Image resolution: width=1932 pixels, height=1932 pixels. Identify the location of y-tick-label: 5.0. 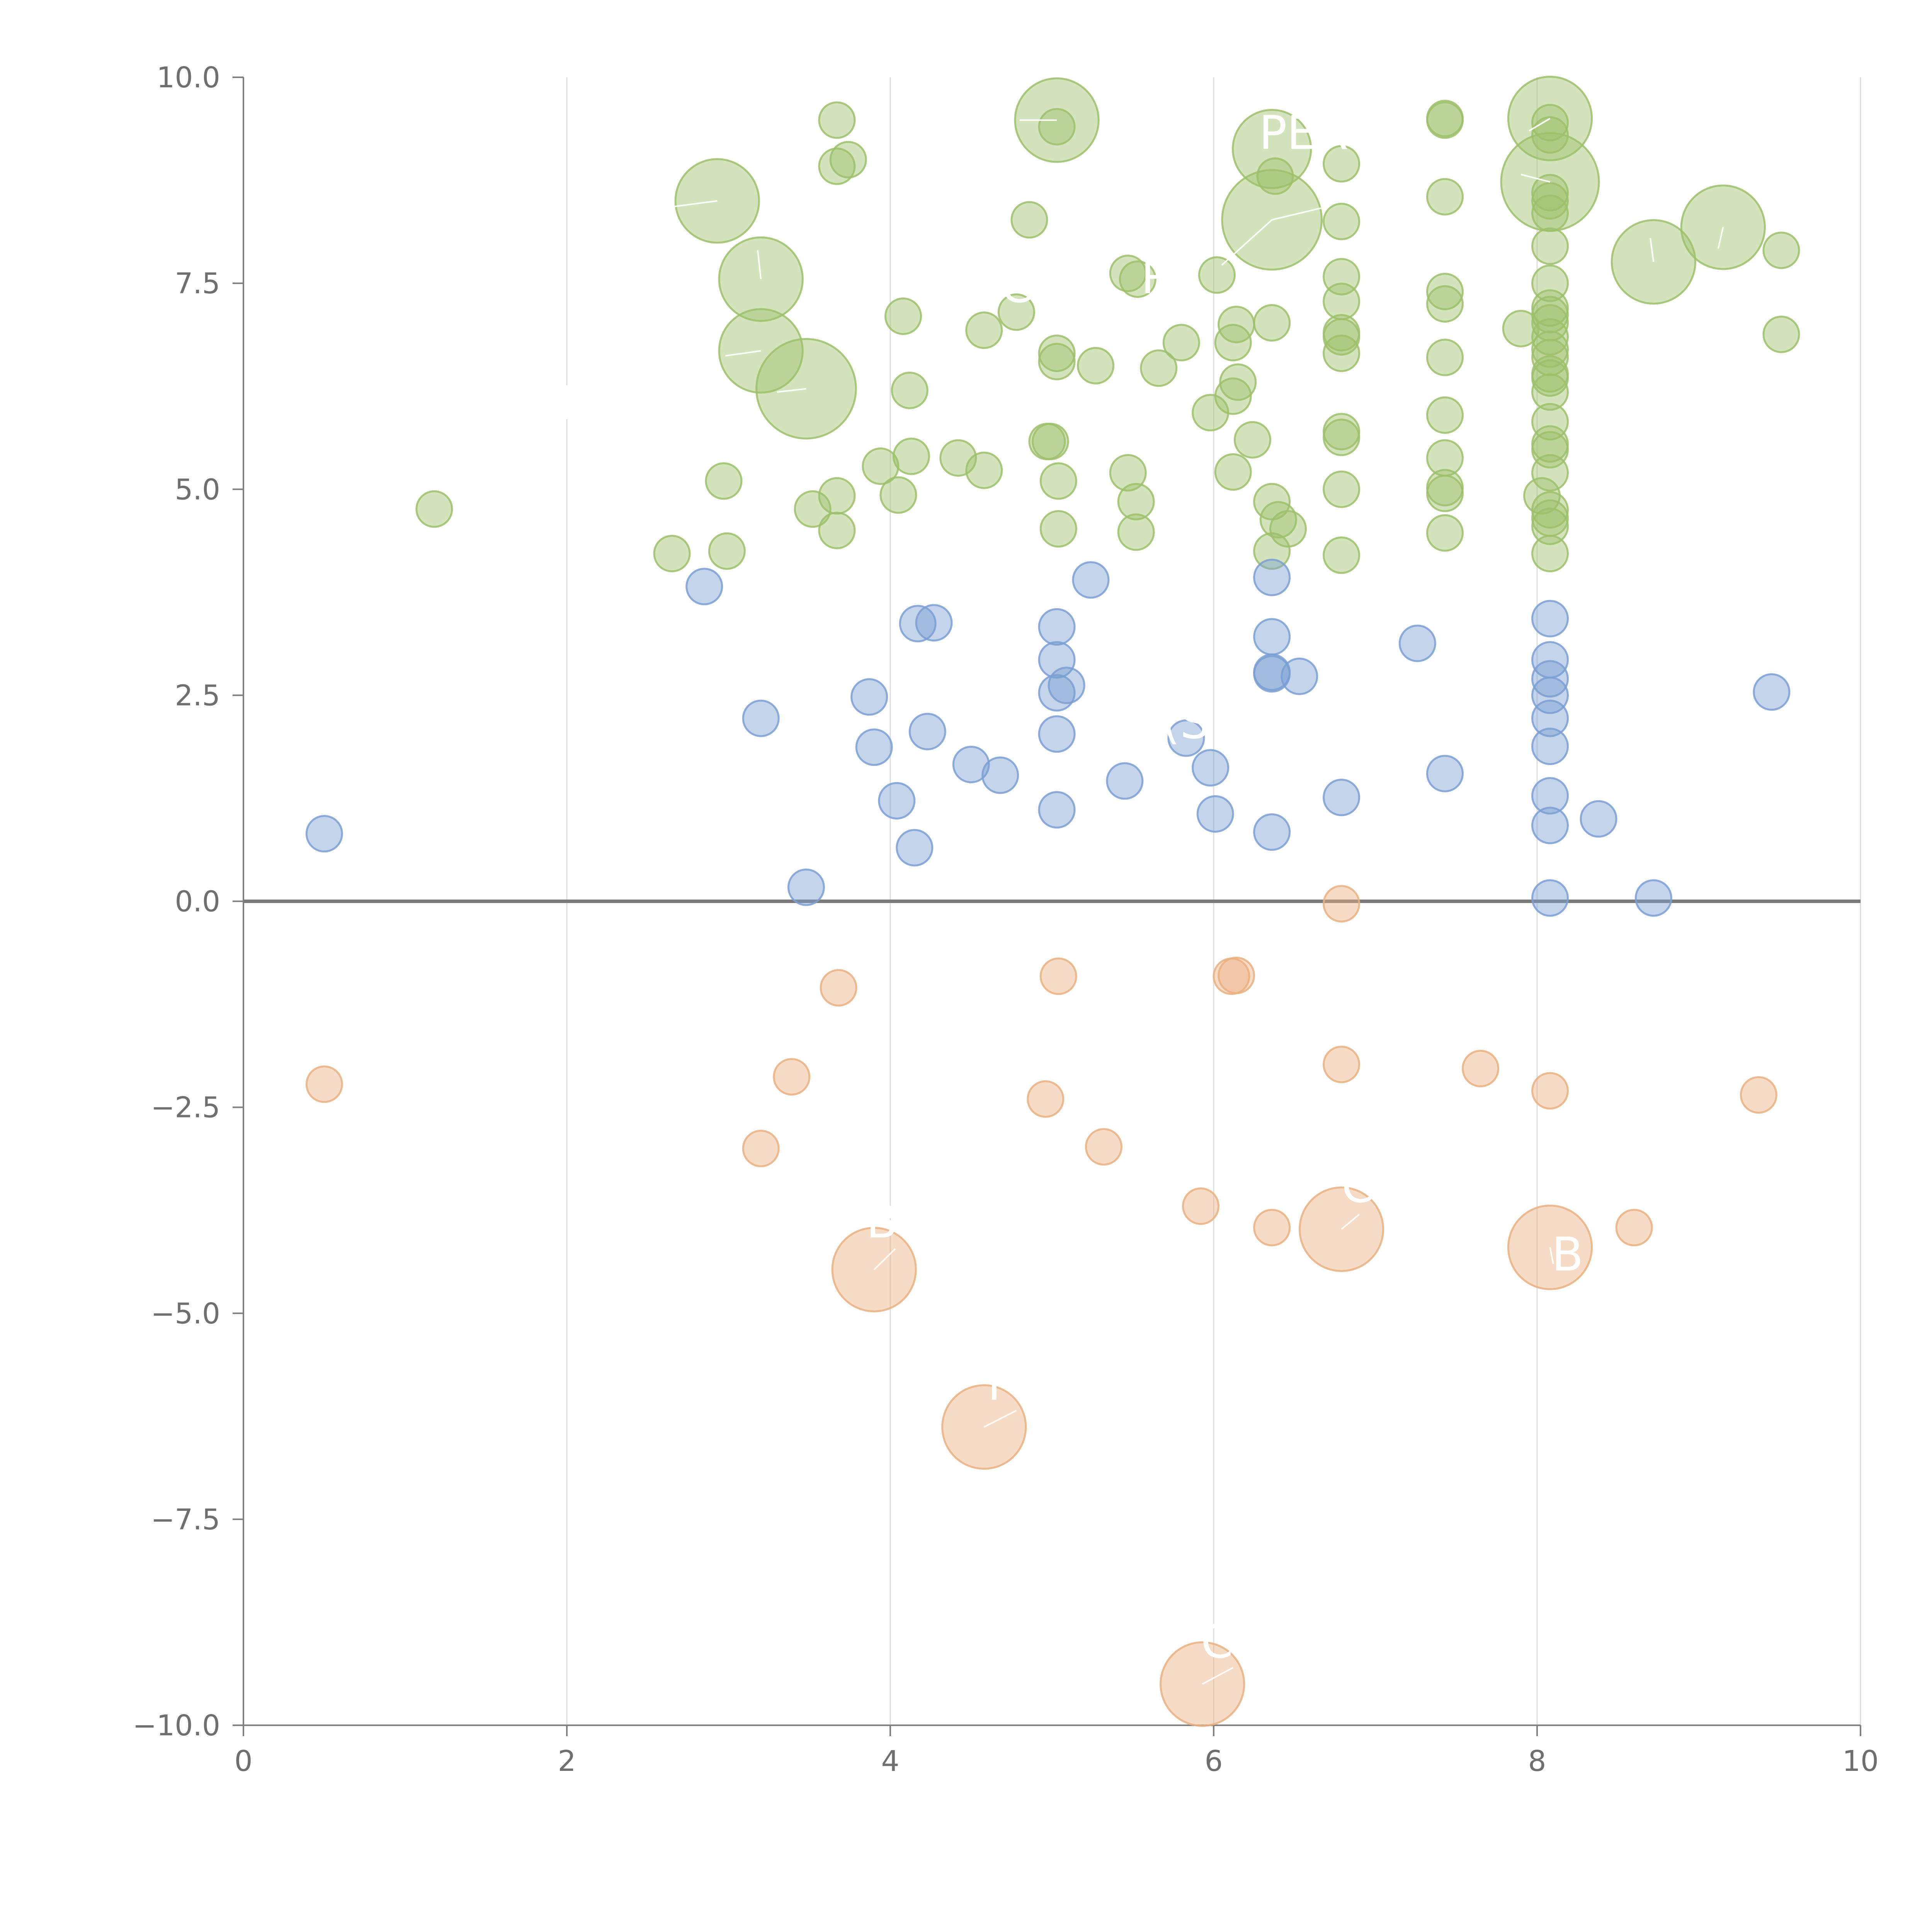
(198, 489).